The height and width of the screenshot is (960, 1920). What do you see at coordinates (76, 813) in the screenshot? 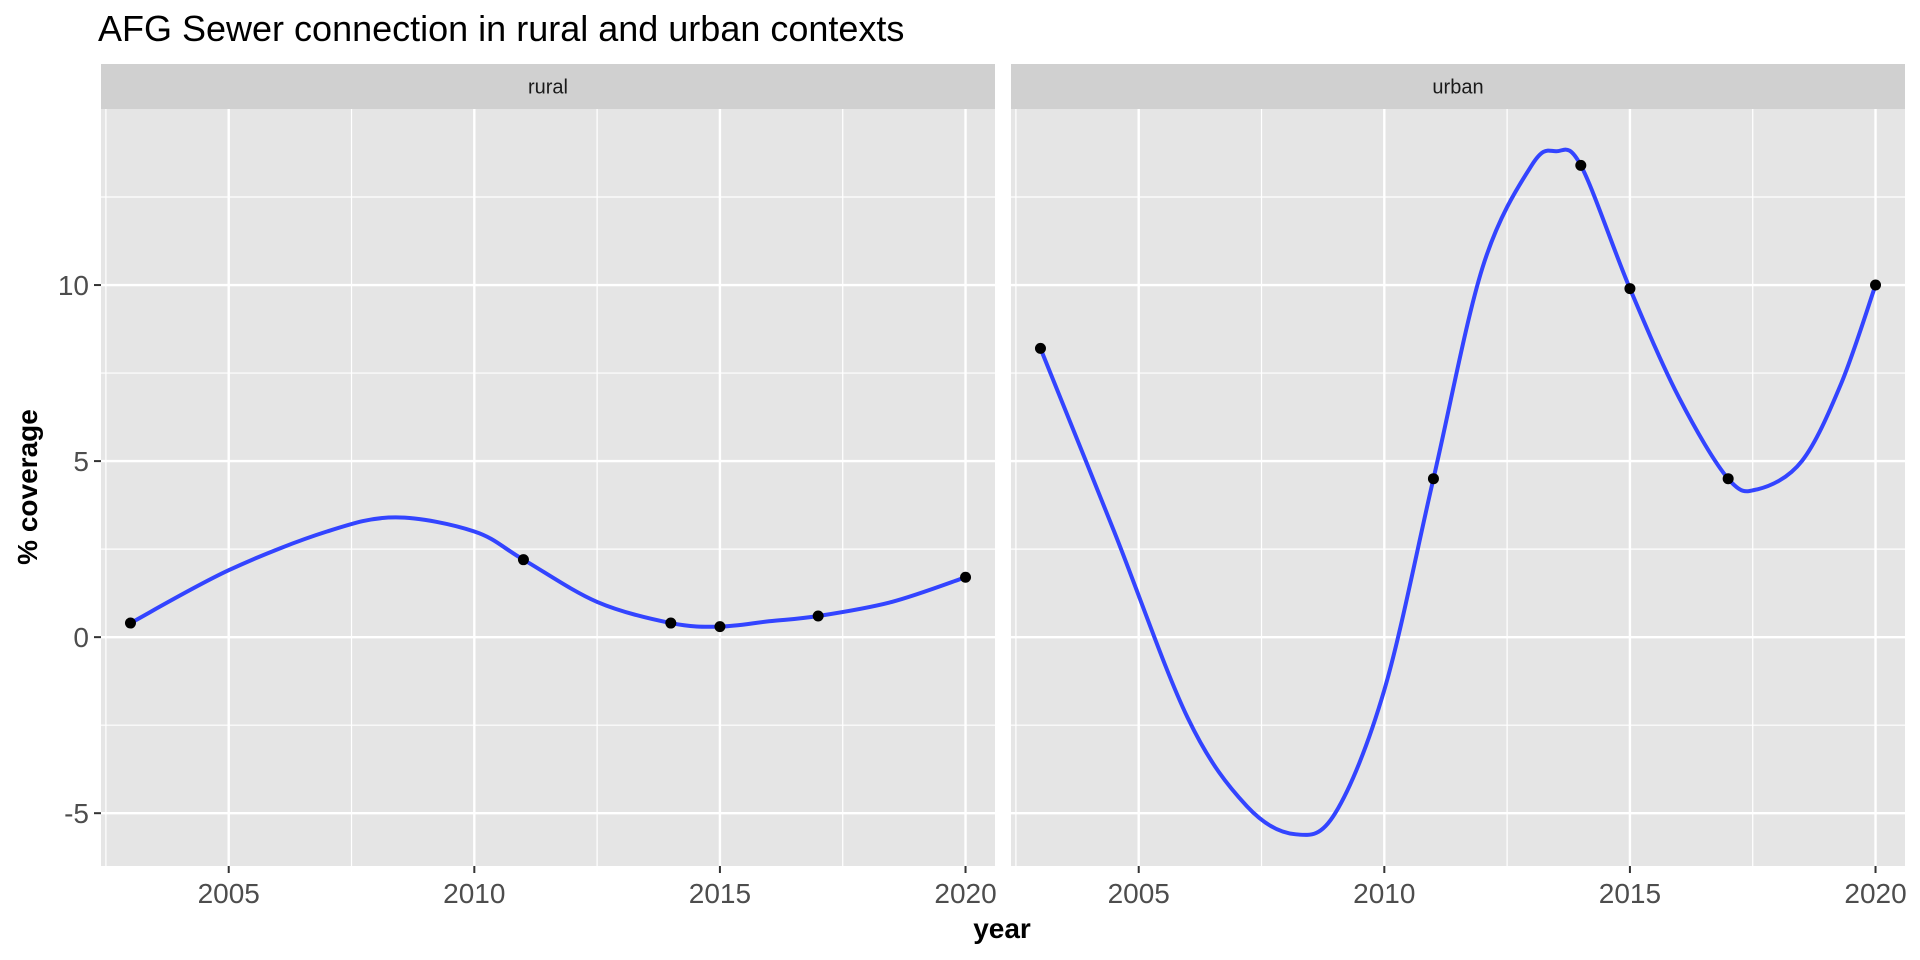
I see `y-tick-label: -5` at bounding box center [76, 813].